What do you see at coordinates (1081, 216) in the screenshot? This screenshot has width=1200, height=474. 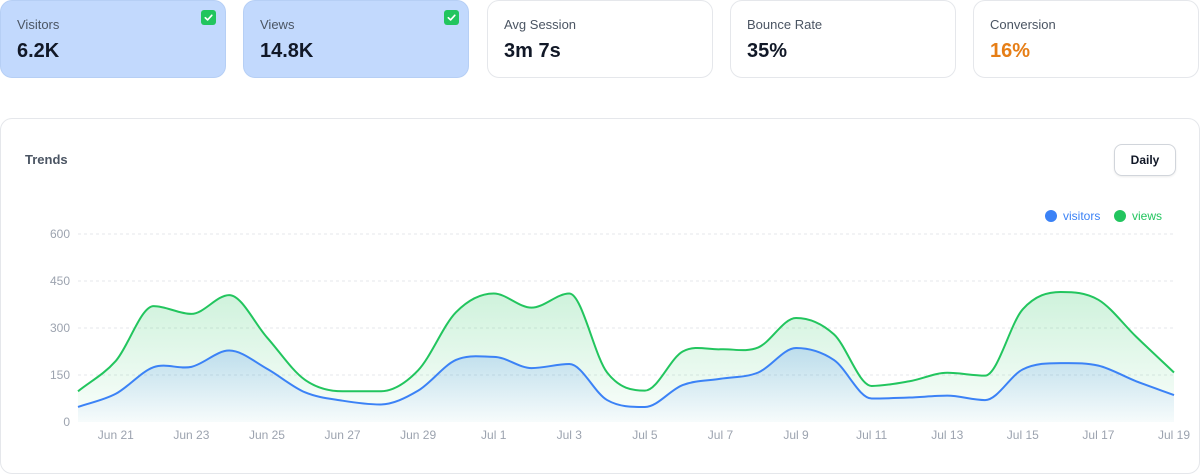 I see `legend-visitors-label: visitors` at bounding box center [1081, 216].